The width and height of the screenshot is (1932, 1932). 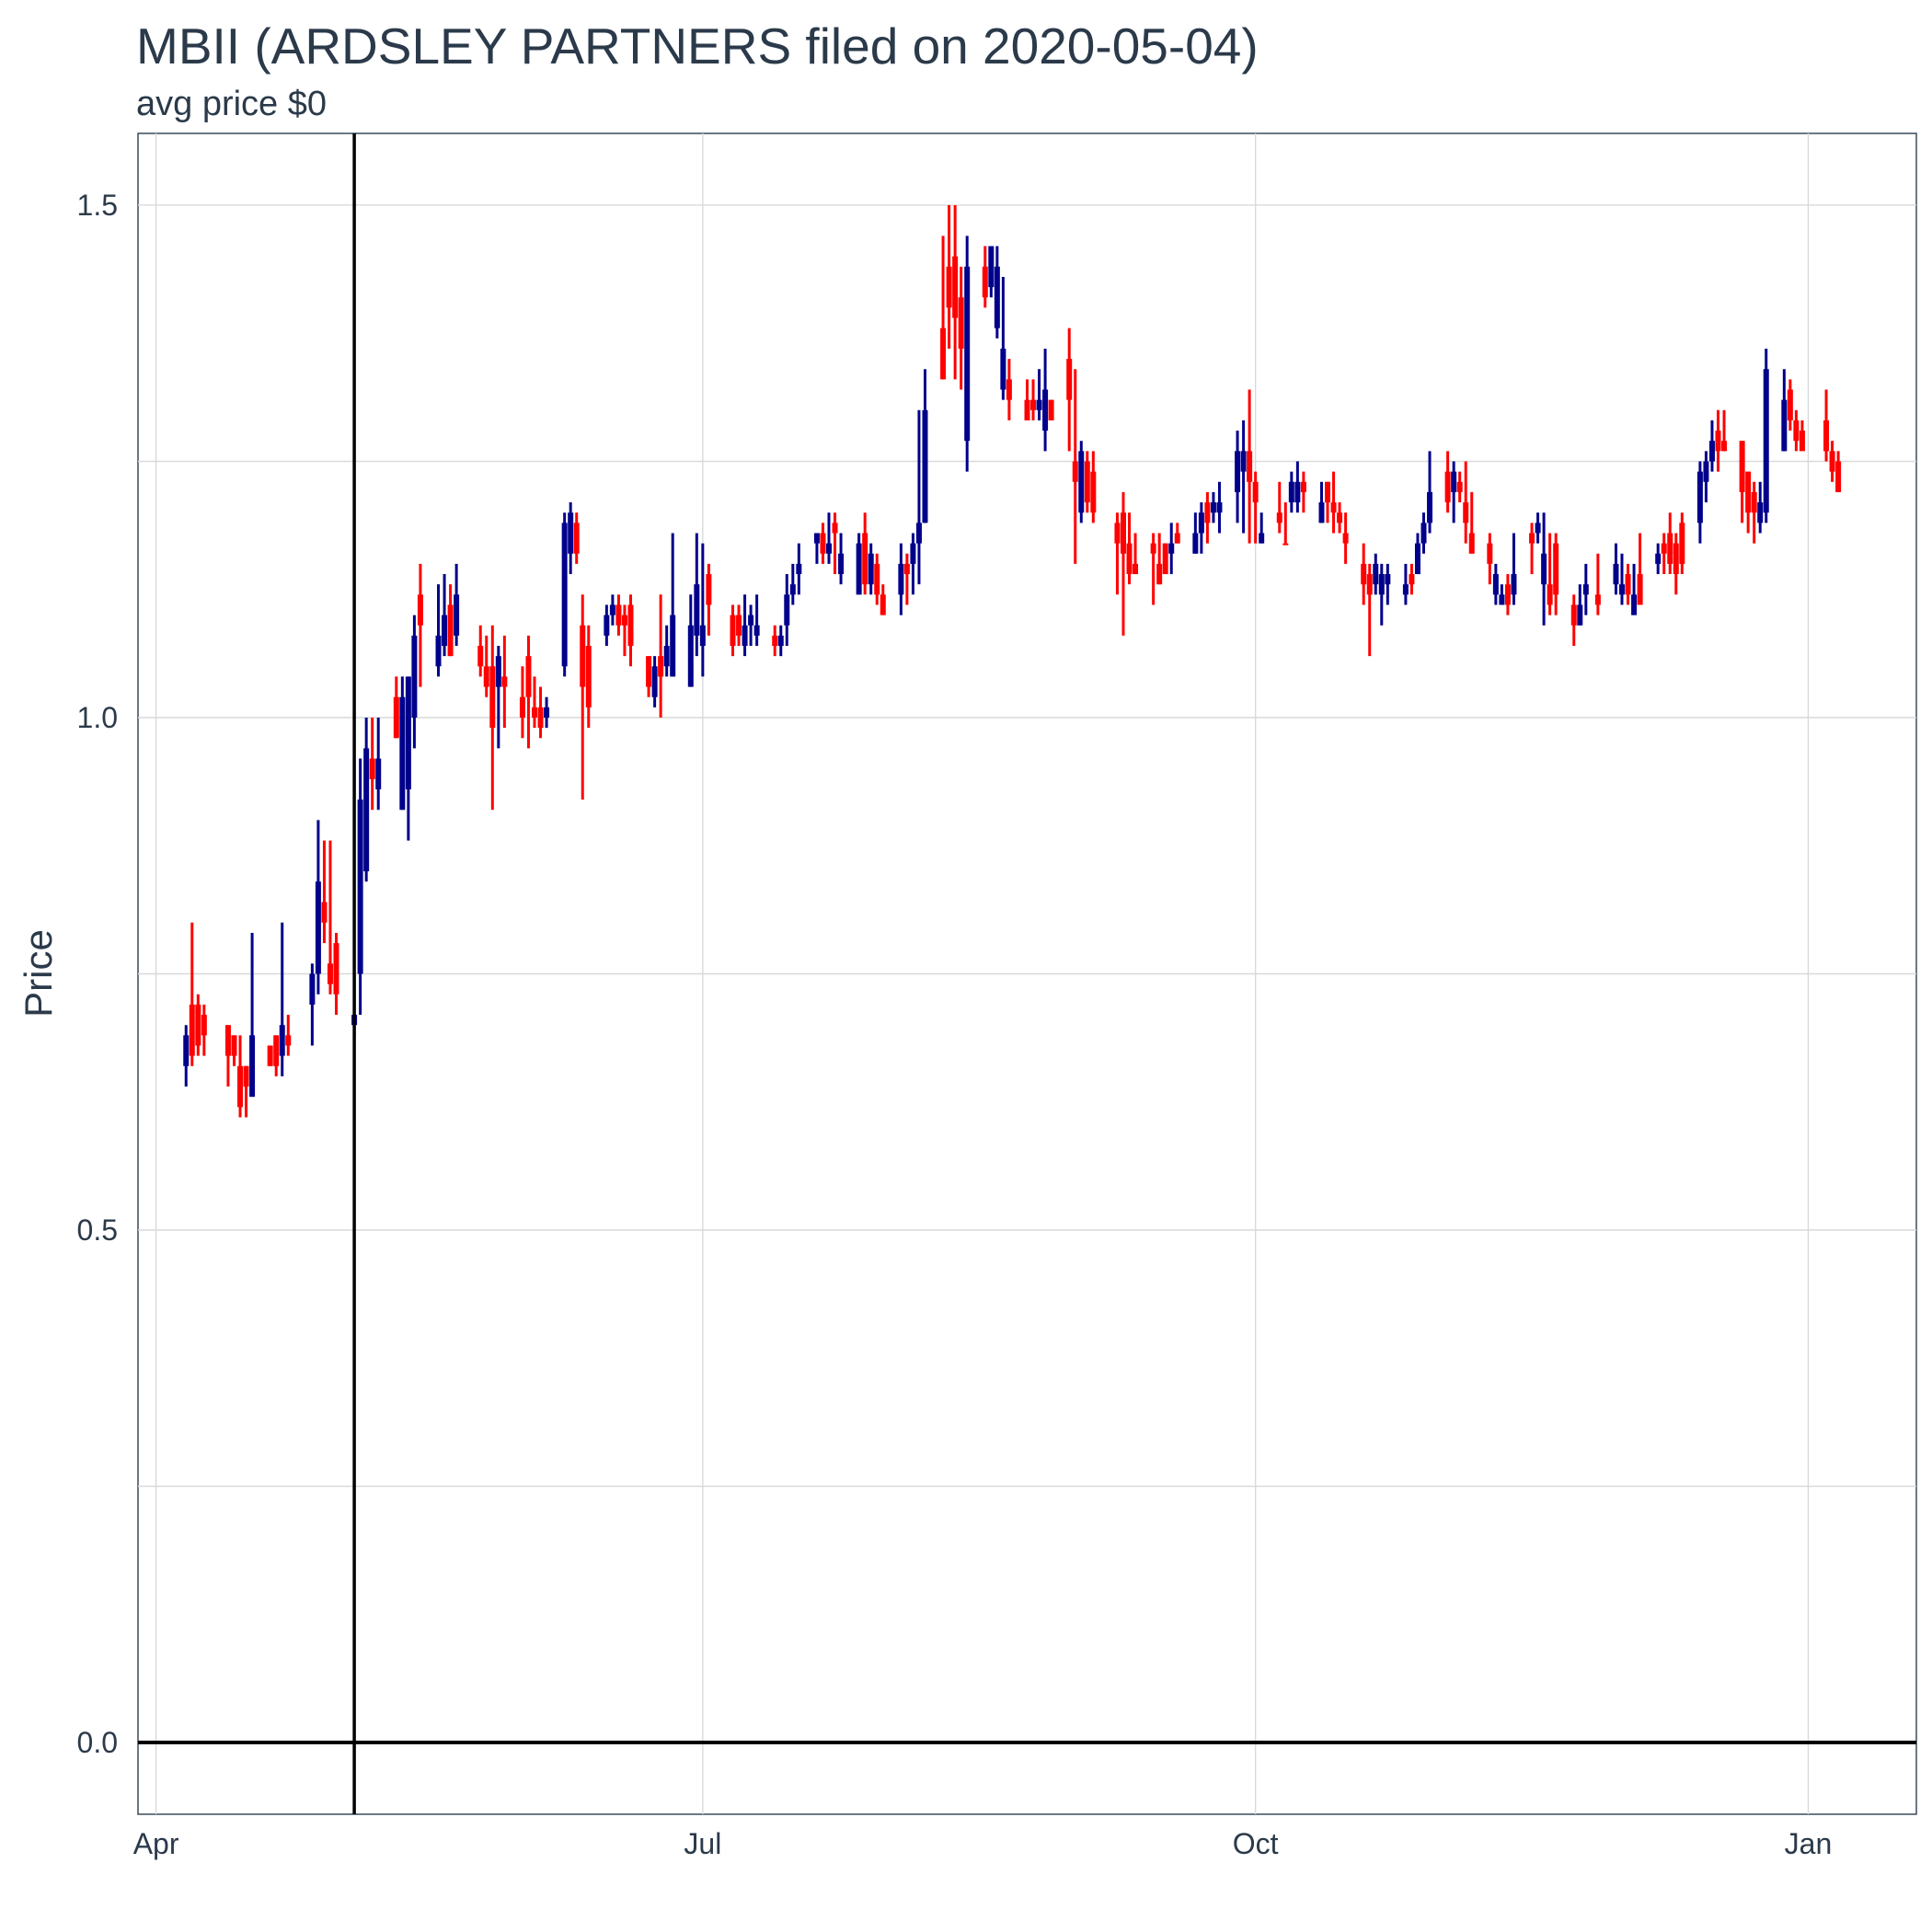 What do you see at coordinates (702, 1843) in the screenshot?
I see `x-tick-label: Jul` at bounding box center [702, 1843].